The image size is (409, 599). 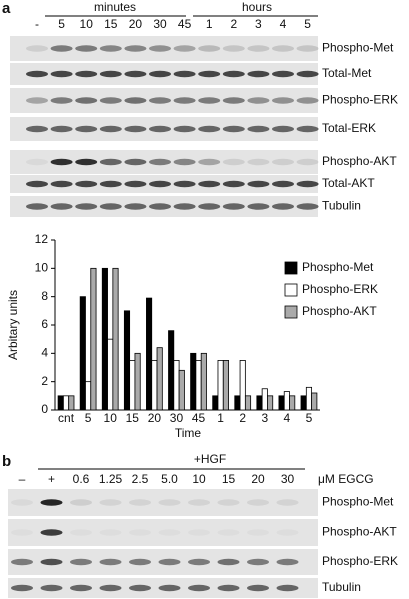 I want to click on blot-label: Phospho-ERK, so click(x=360, y=561).